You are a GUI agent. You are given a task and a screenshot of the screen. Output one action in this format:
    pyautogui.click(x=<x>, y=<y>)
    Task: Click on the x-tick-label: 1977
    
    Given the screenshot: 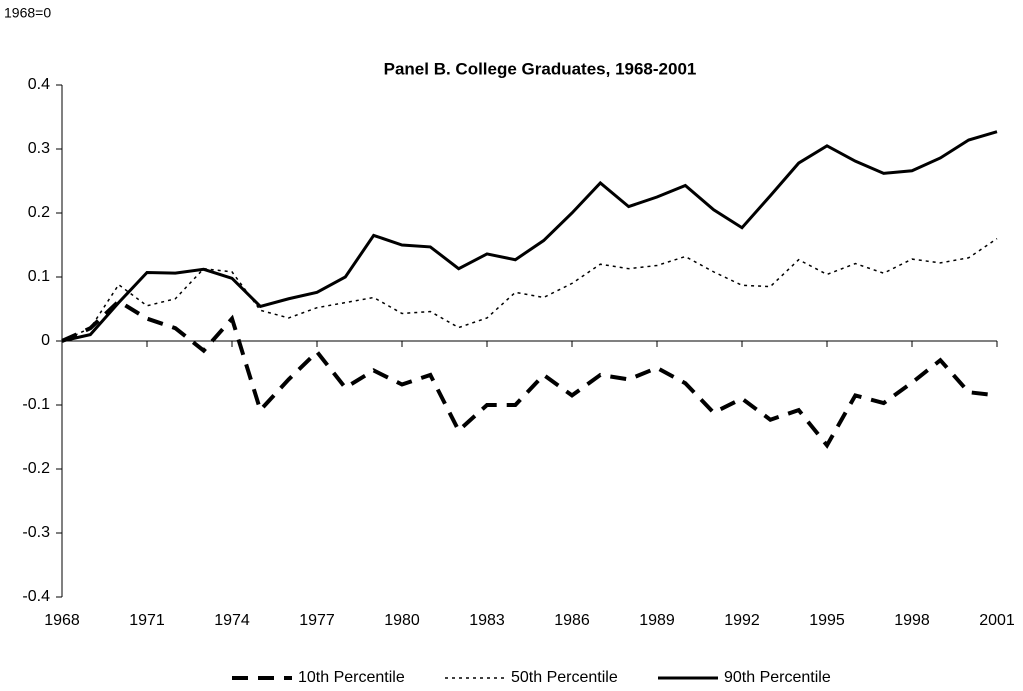 What is the action you would take?
    pyautogui.click(x=317, y=620)
    